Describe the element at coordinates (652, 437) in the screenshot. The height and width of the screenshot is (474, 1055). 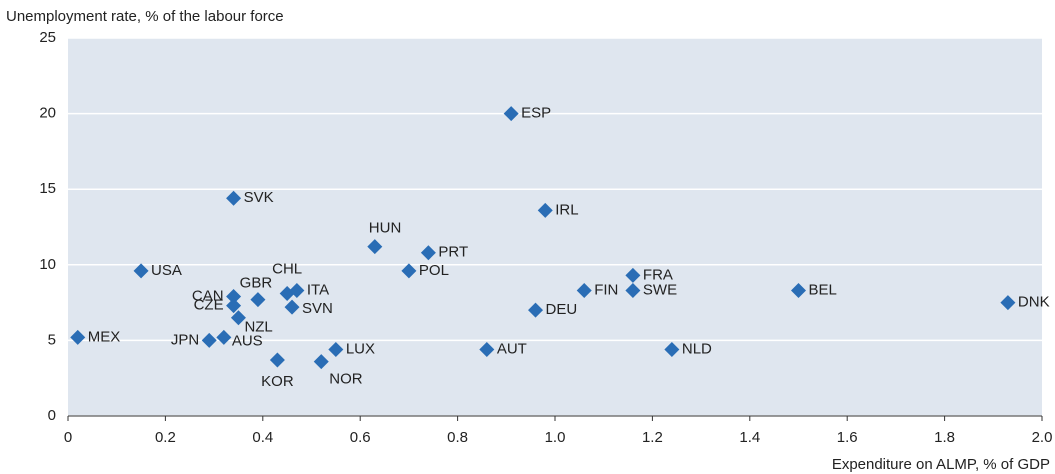
I see `x-tick-label: 1.2` at that location.